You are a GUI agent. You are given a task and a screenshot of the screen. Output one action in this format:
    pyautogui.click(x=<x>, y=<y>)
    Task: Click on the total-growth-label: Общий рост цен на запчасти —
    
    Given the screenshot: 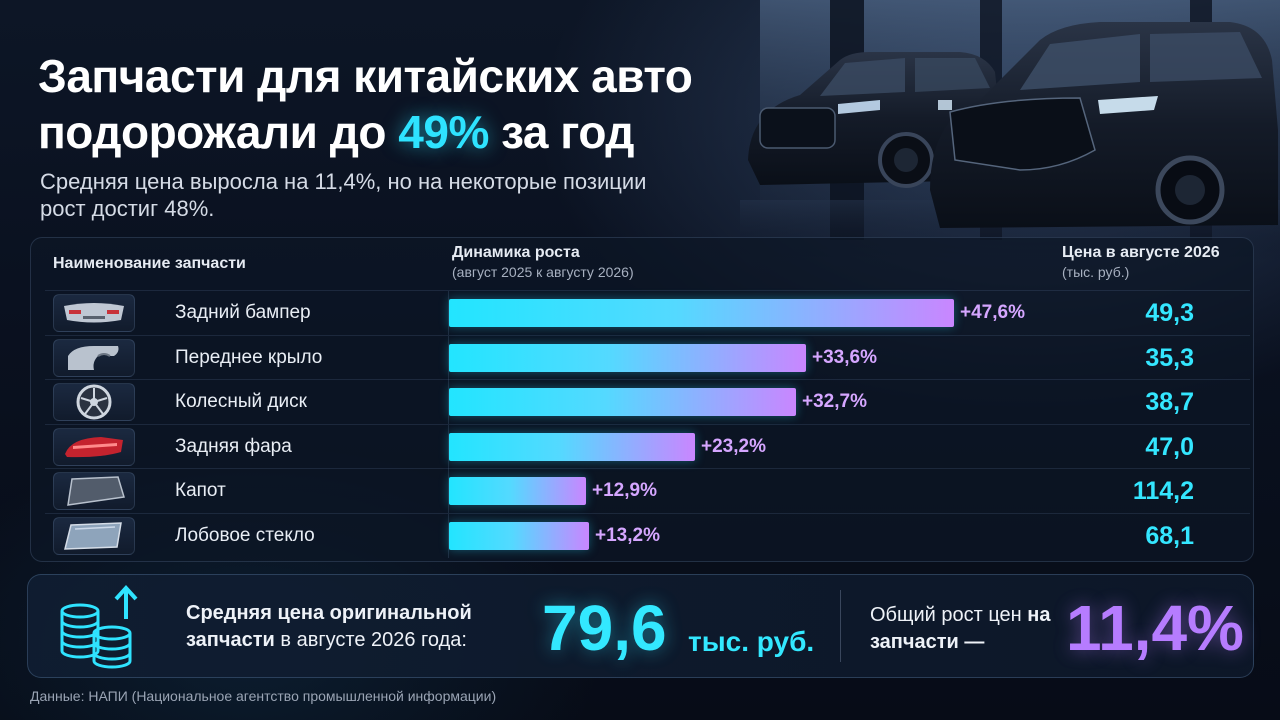 What is the action you would take?
    pyautogui.click(x=970, y=629)
    